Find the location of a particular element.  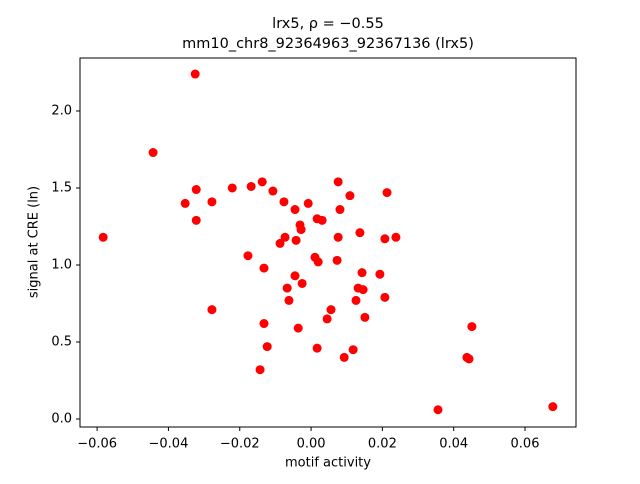

chart-subtitle: mm10_chr8_92364963_92367136 (lrx5) is located at coordinates (328, 44).